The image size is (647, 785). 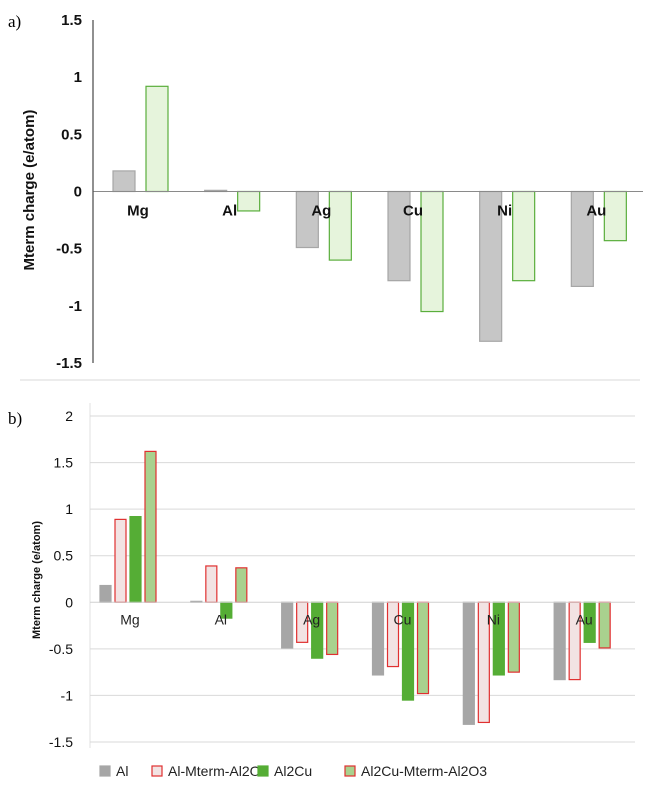 What do you see at coordinates (559, 641) in the screenshot?
I see `bar-al-au` at bounding box center [559, 641].